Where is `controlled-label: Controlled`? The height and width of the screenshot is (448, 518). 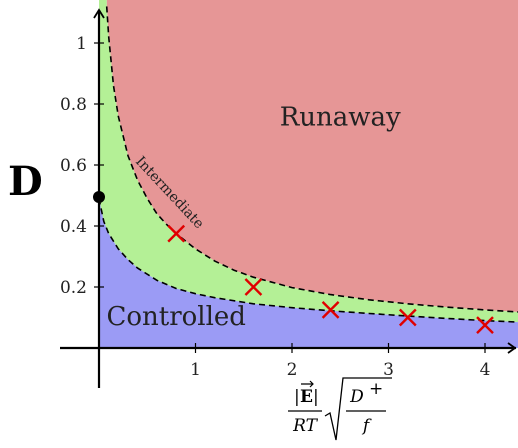
controlled-label: Controlled is located at coordinates (175, 317).